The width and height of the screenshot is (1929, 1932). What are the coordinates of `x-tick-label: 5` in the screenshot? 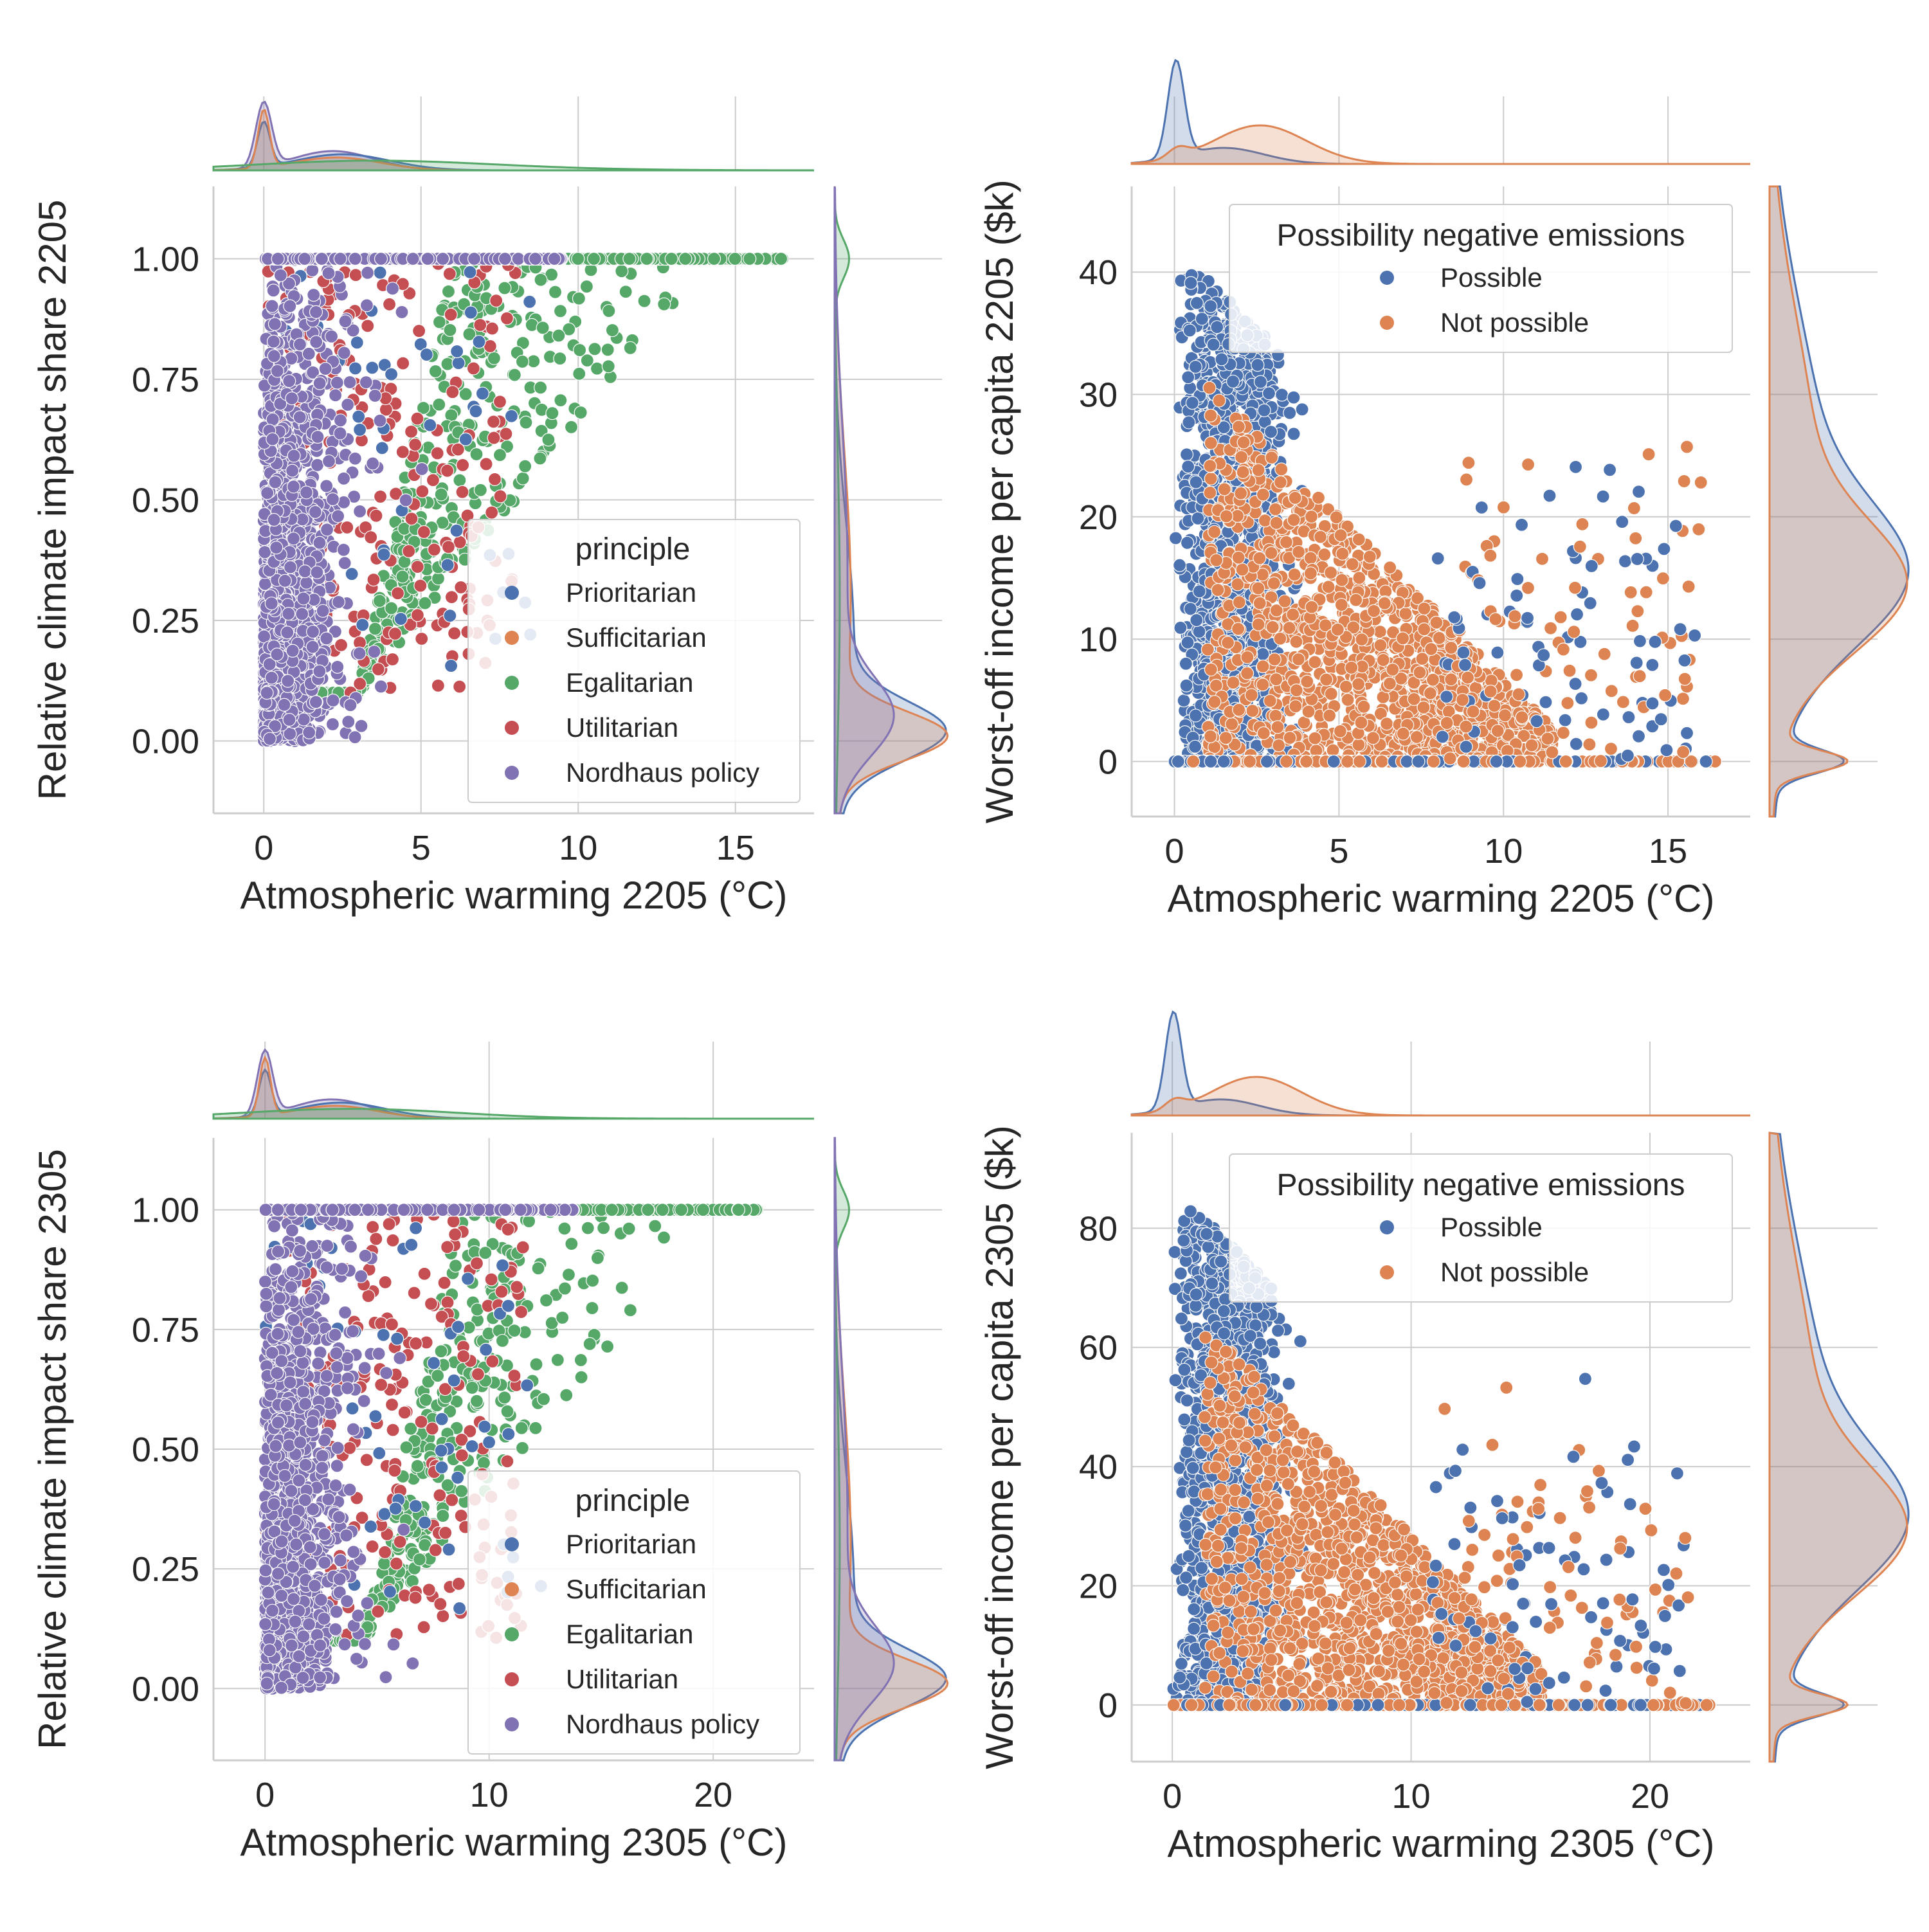 It's located at (1338, 851).